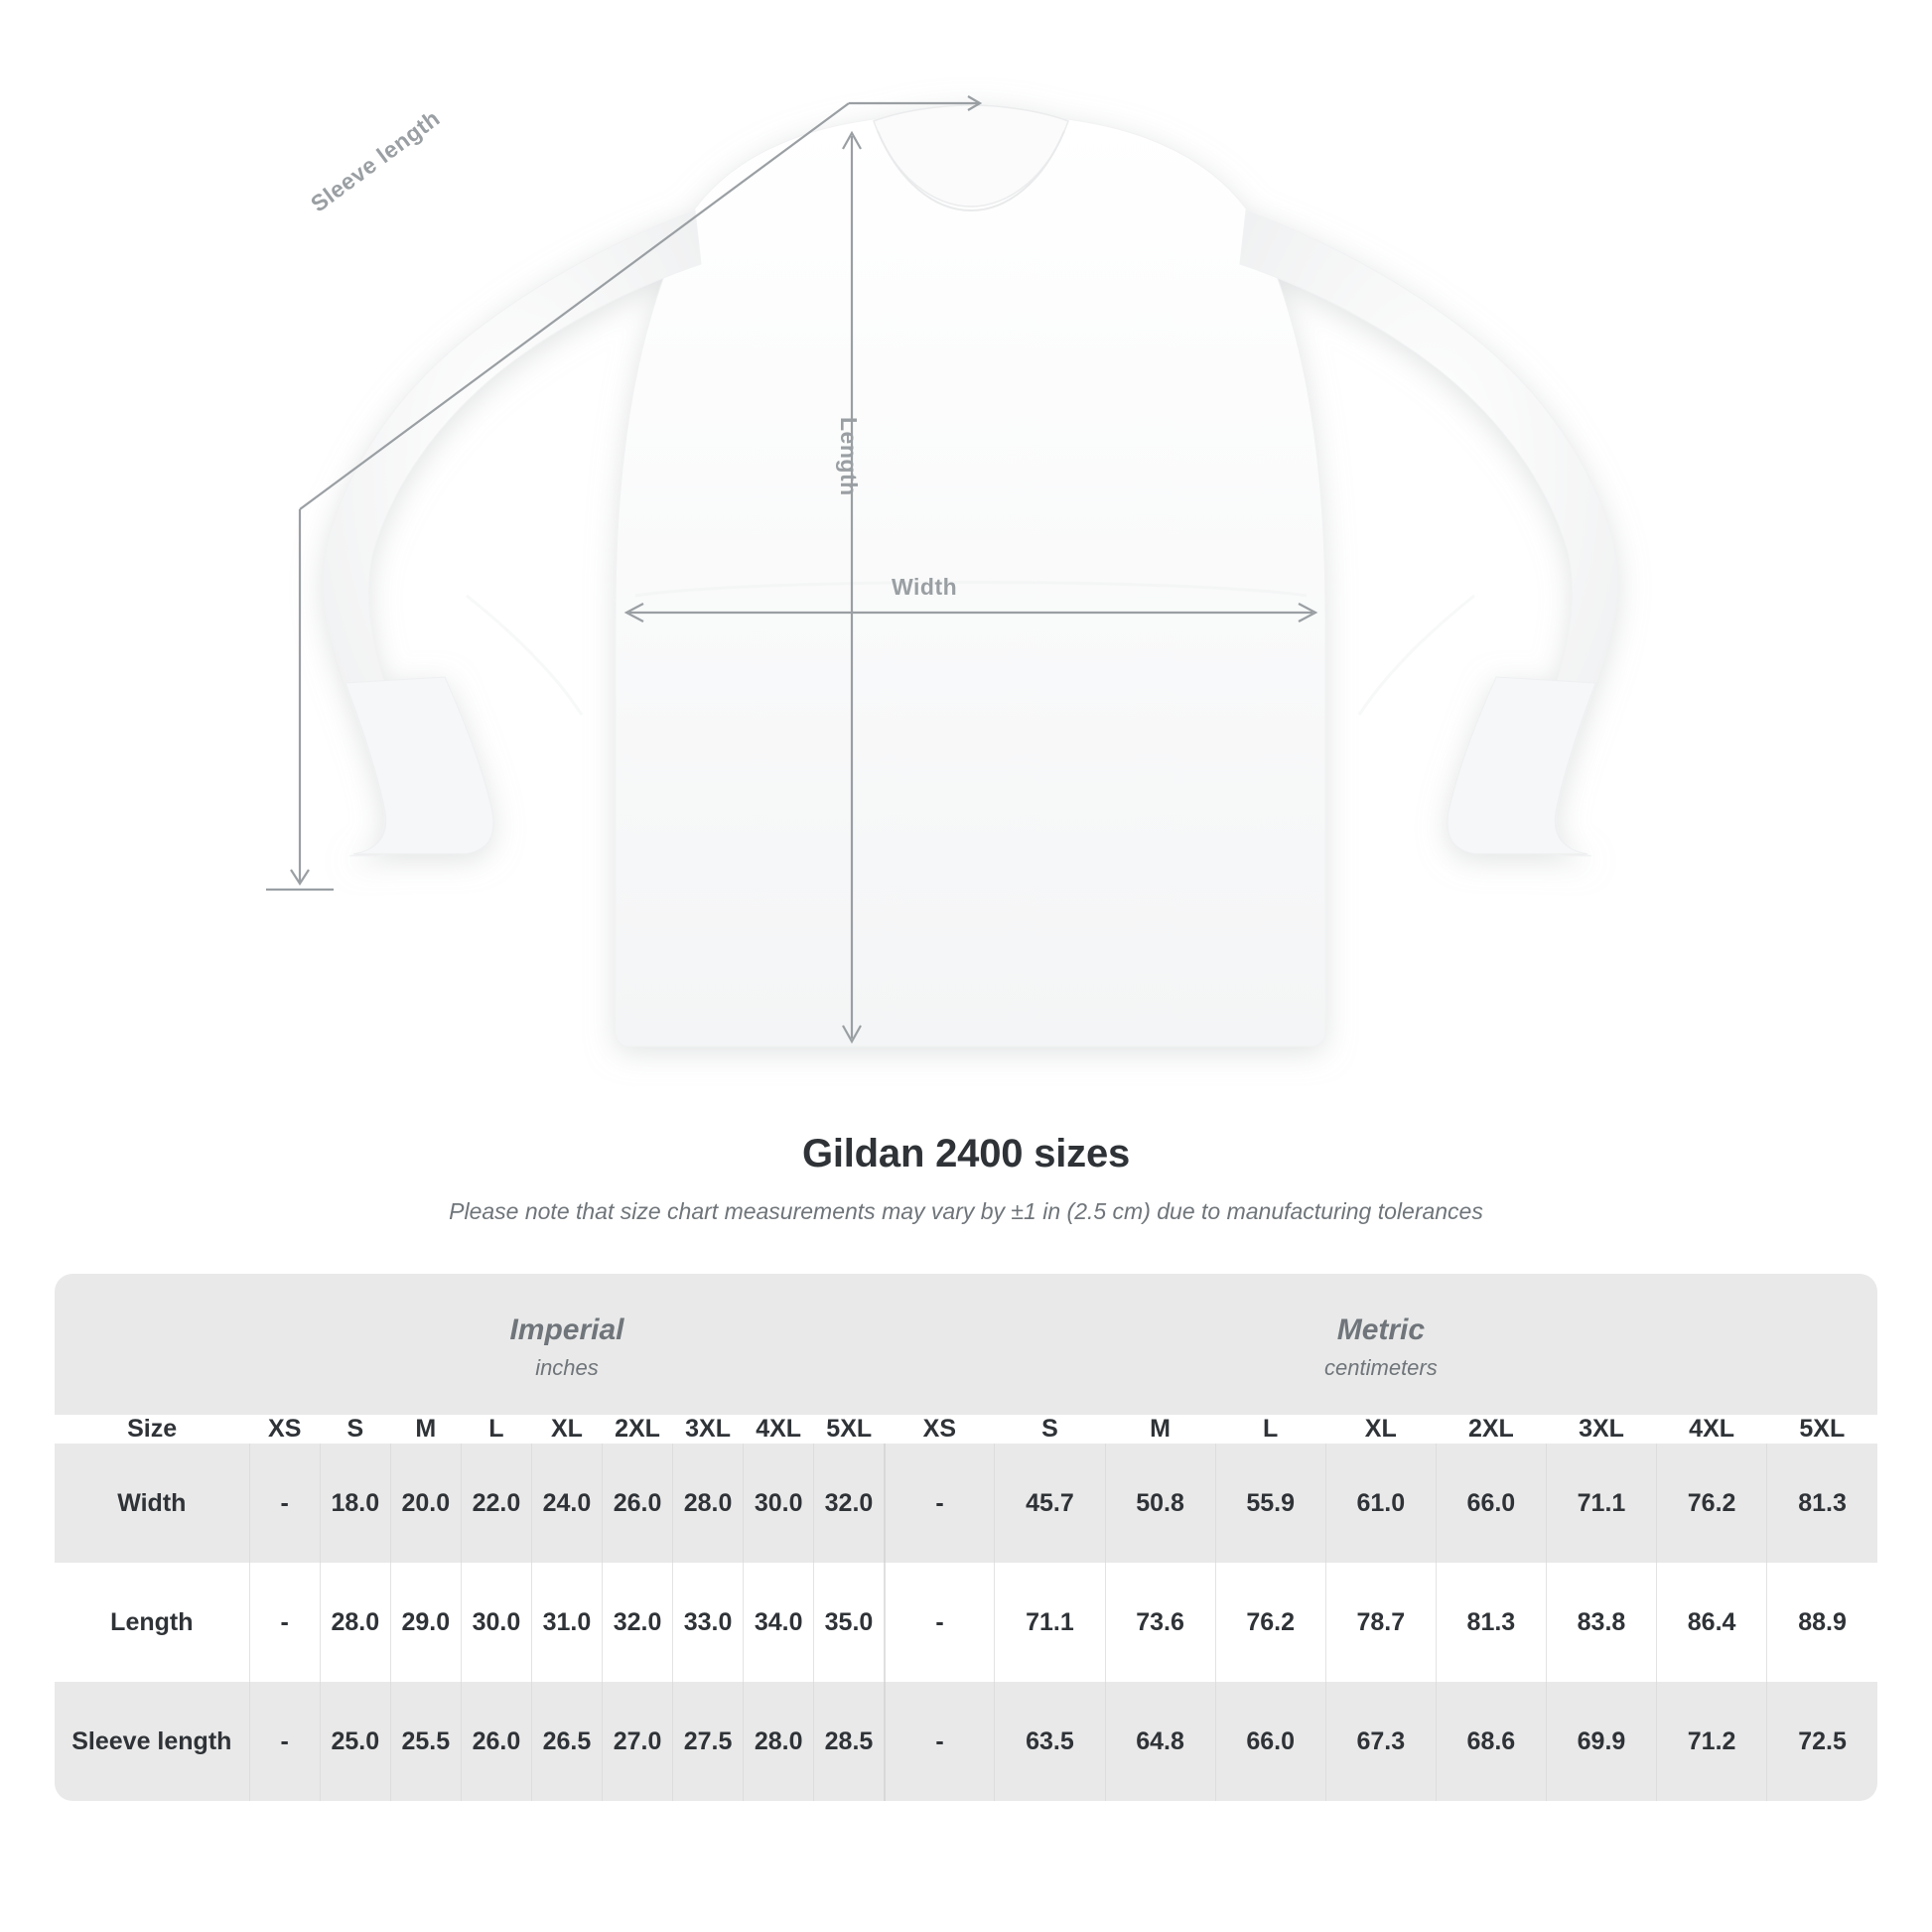 The height and width of the screenshot is (1932, 1932). Describe the element at coordinates (1271, 1429) in the screenshot. I see `header-met-l: L` at that location.